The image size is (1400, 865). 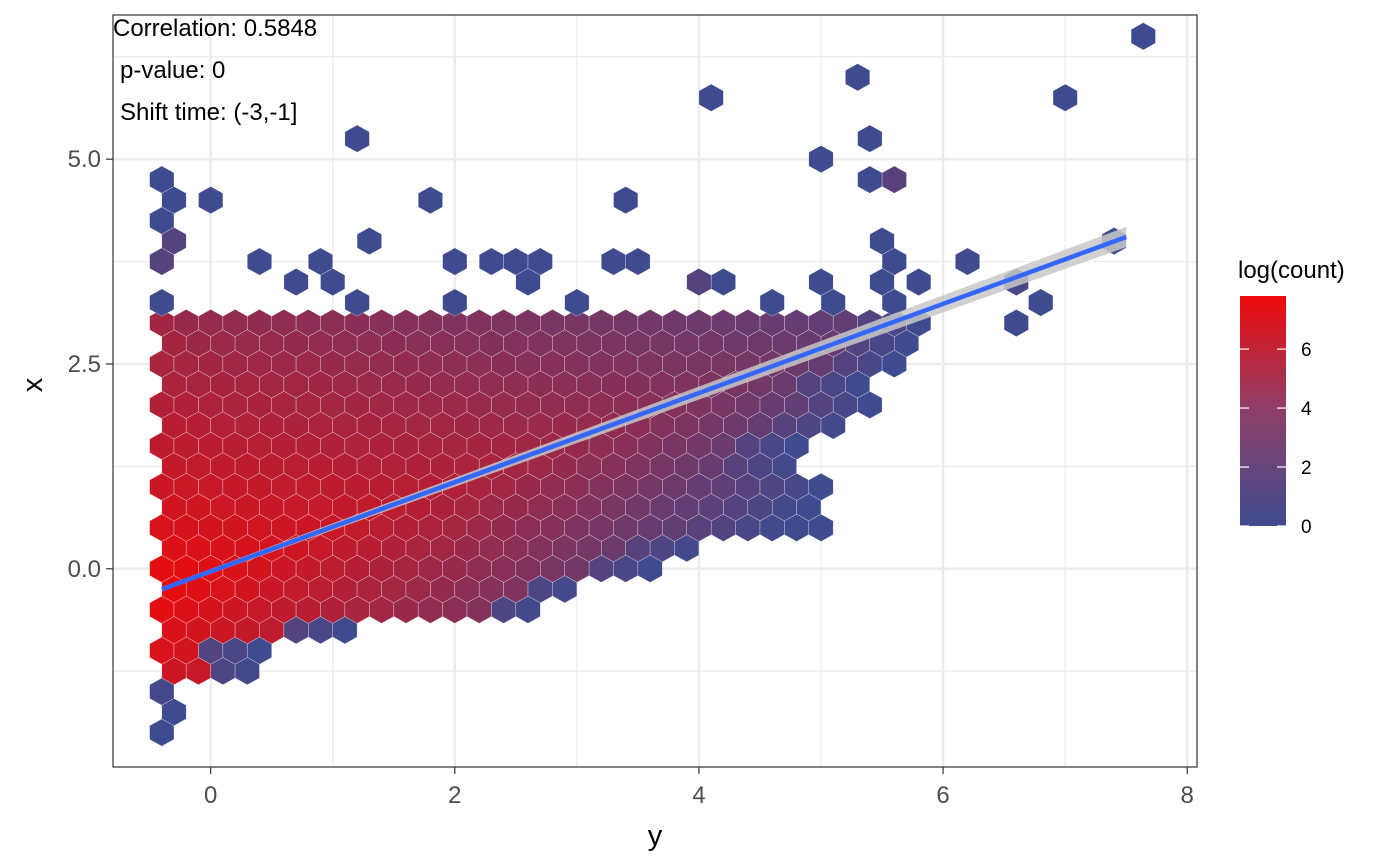 What do you see at coordinates (84, 159) in the screenshot?
I see `y-tick-label: 5.0` at bounding box center [84, 159].